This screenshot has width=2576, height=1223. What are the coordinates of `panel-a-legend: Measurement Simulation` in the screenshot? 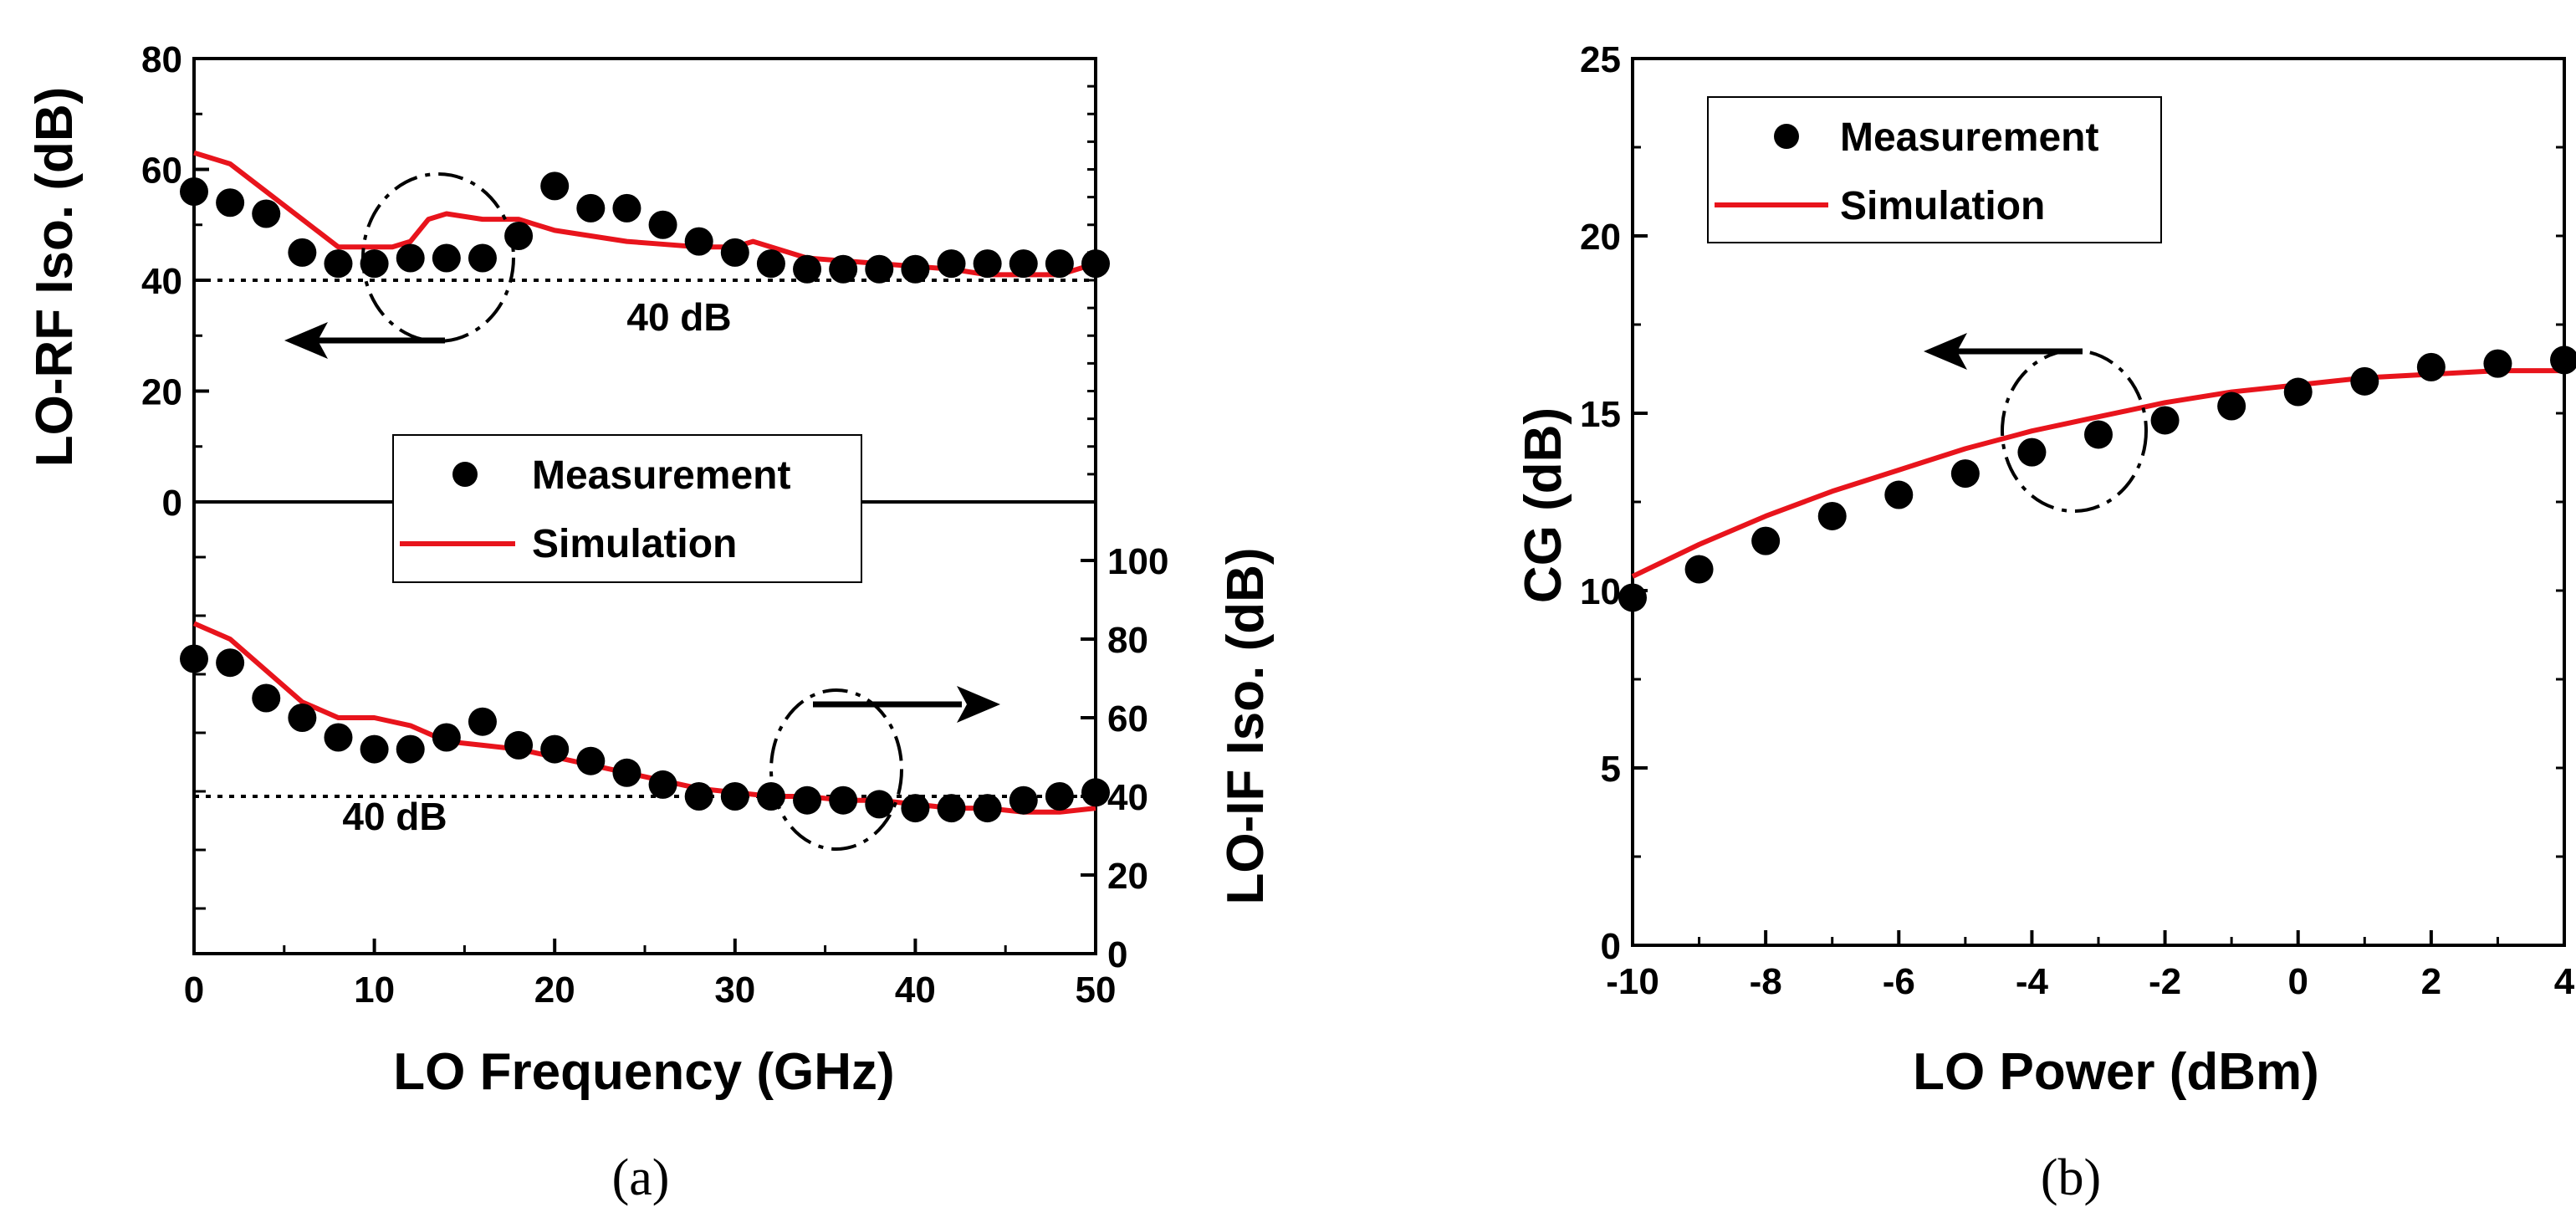 It's located at (627, 509).